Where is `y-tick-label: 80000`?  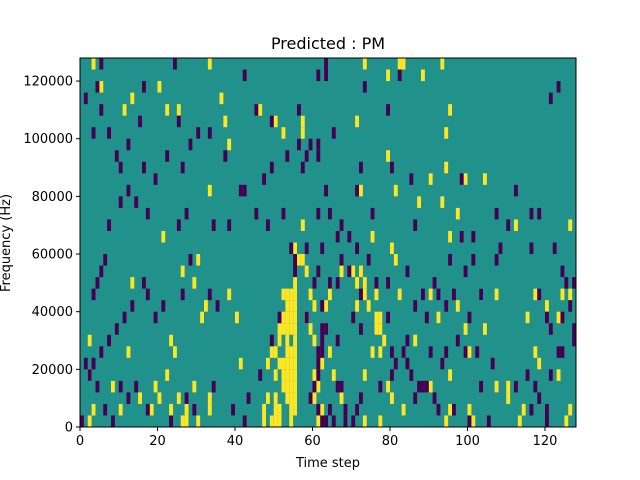
y-tick-label: 80000 is located at coordinates (52, 197).